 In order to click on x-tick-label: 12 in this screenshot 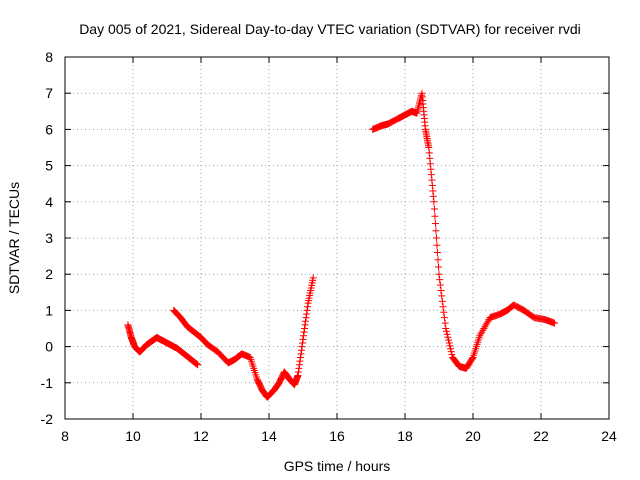, I will do `click(201, 436)`.